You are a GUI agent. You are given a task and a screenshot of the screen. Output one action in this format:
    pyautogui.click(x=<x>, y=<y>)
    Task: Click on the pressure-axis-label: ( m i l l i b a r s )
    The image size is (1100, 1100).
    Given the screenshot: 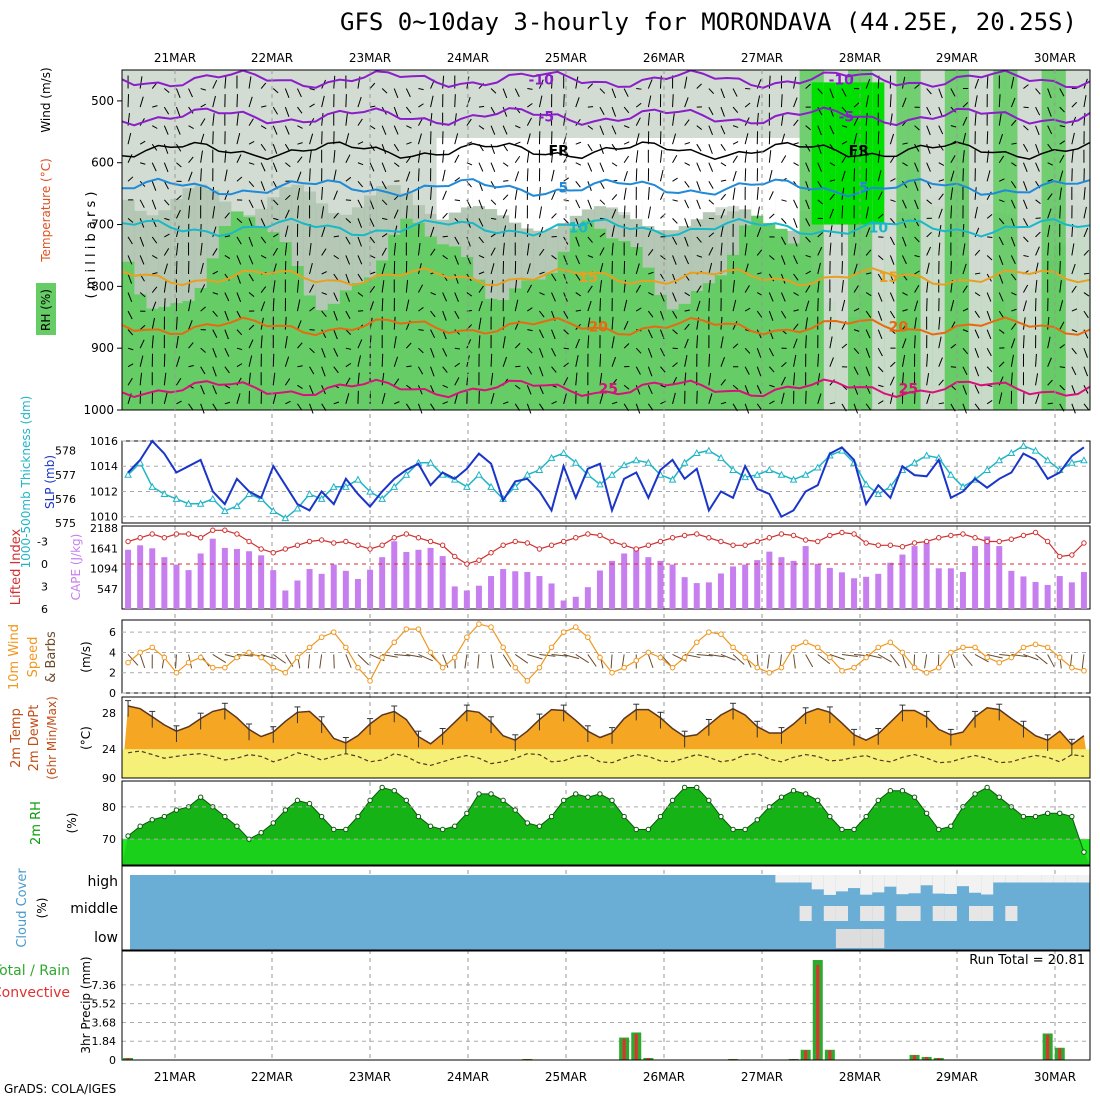 What is the action you would take?
    pyautogui.click(x=91, y=245)
    